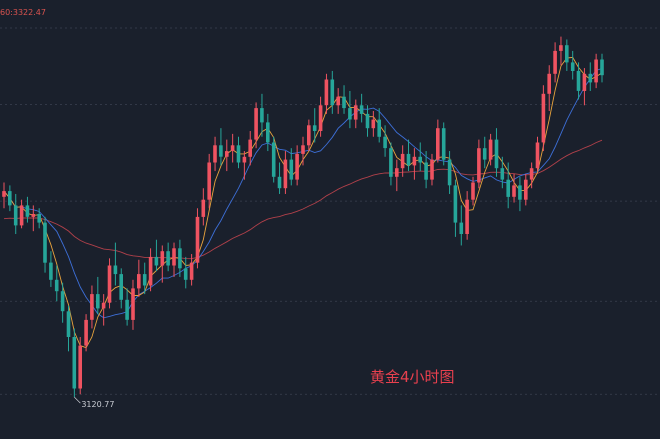 This screenshot has width=660, height=439. What do you see at coordinates (97, 404) in the screenshot?
I see `low-price-label: 3120.77` at bounding box center [97, 404].